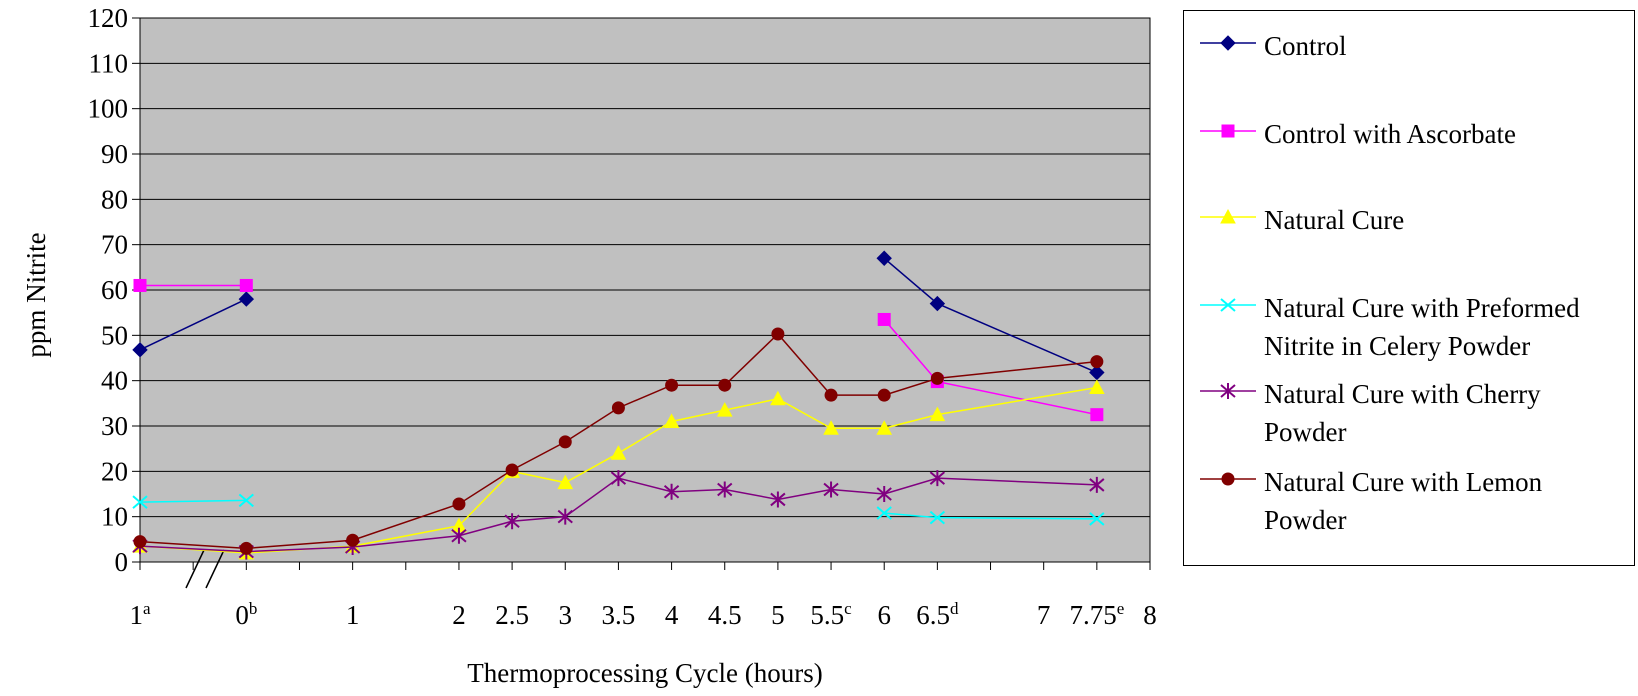 The image size is (1638, 696). Describe the element at coordinates (644, 673) in the screenshot. I see `x-axis-label: Thermoprocessing Cycle (hours)` at that location.